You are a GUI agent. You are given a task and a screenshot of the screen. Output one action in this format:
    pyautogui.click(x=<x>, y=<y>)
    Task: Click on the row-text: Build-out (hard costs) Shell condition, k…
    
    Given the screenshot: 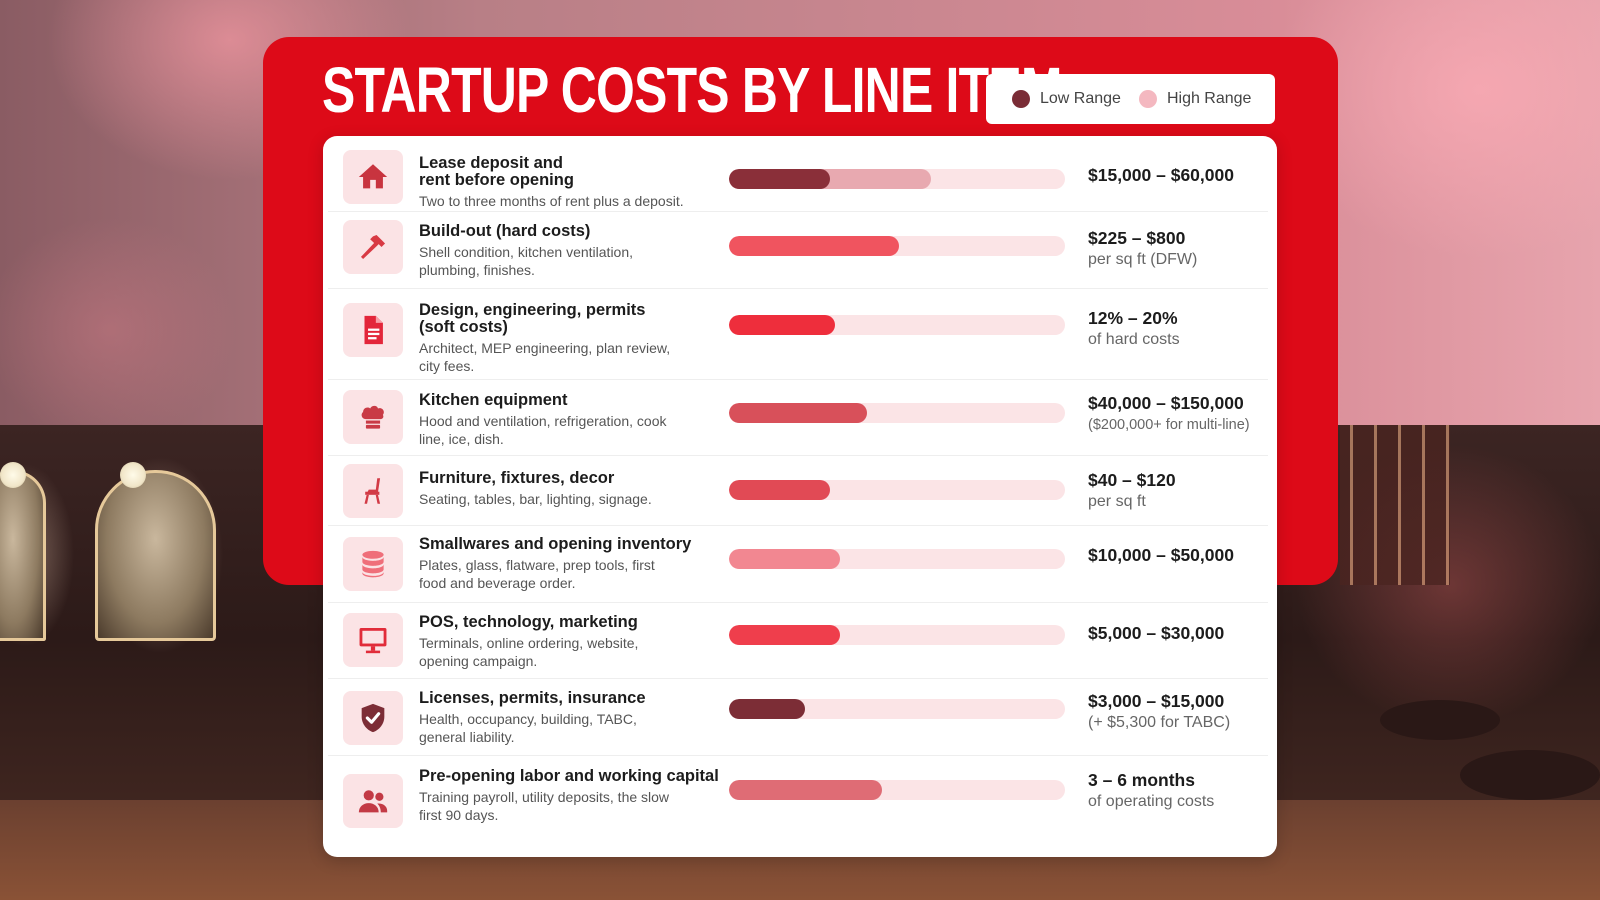 What is the action you would take?
    pyautogui.click(x=569, y=251)
    